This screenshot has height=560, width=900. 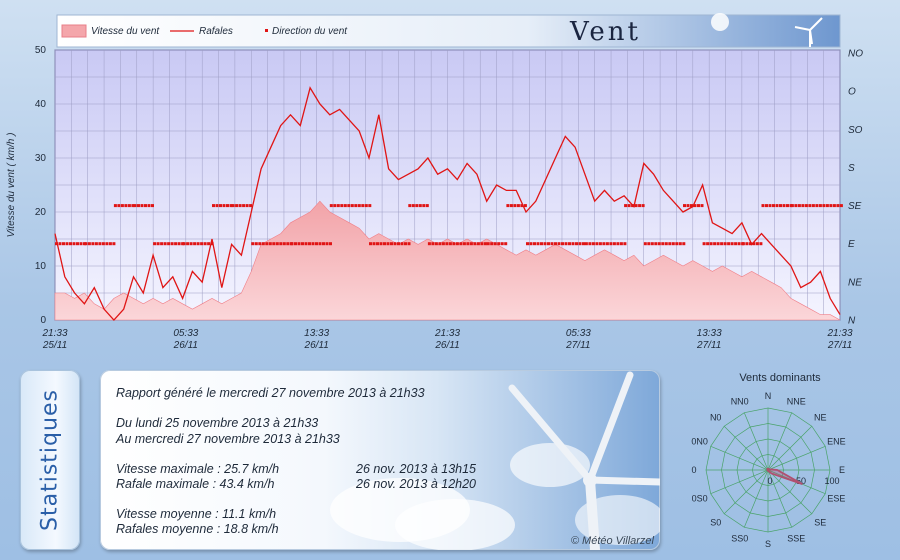 I want to click on sun-glow, so click(x=720, y=22).